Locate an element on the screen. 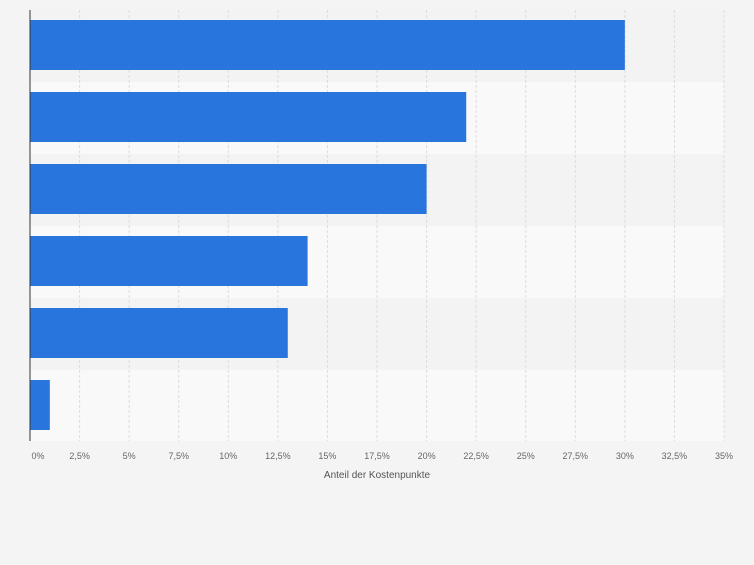 The height and width of the screenshot is (565, 754). x-tick-label: 10% is located at coordinates (228, 456).